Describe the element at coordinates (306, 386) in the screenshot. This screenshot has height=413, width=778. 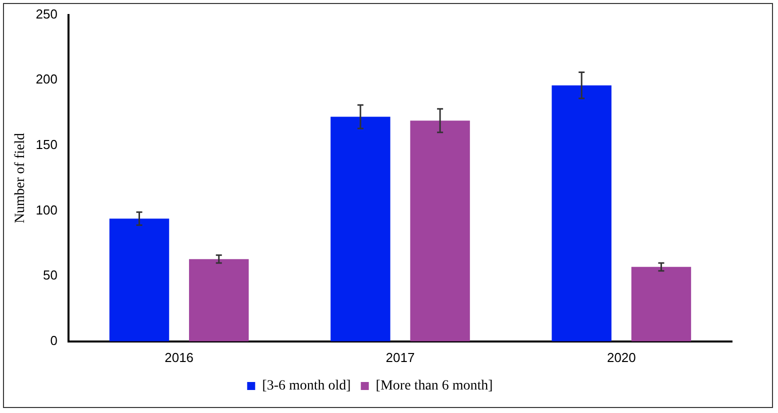
I see `legend-label: [3-6 month old]` at that location.